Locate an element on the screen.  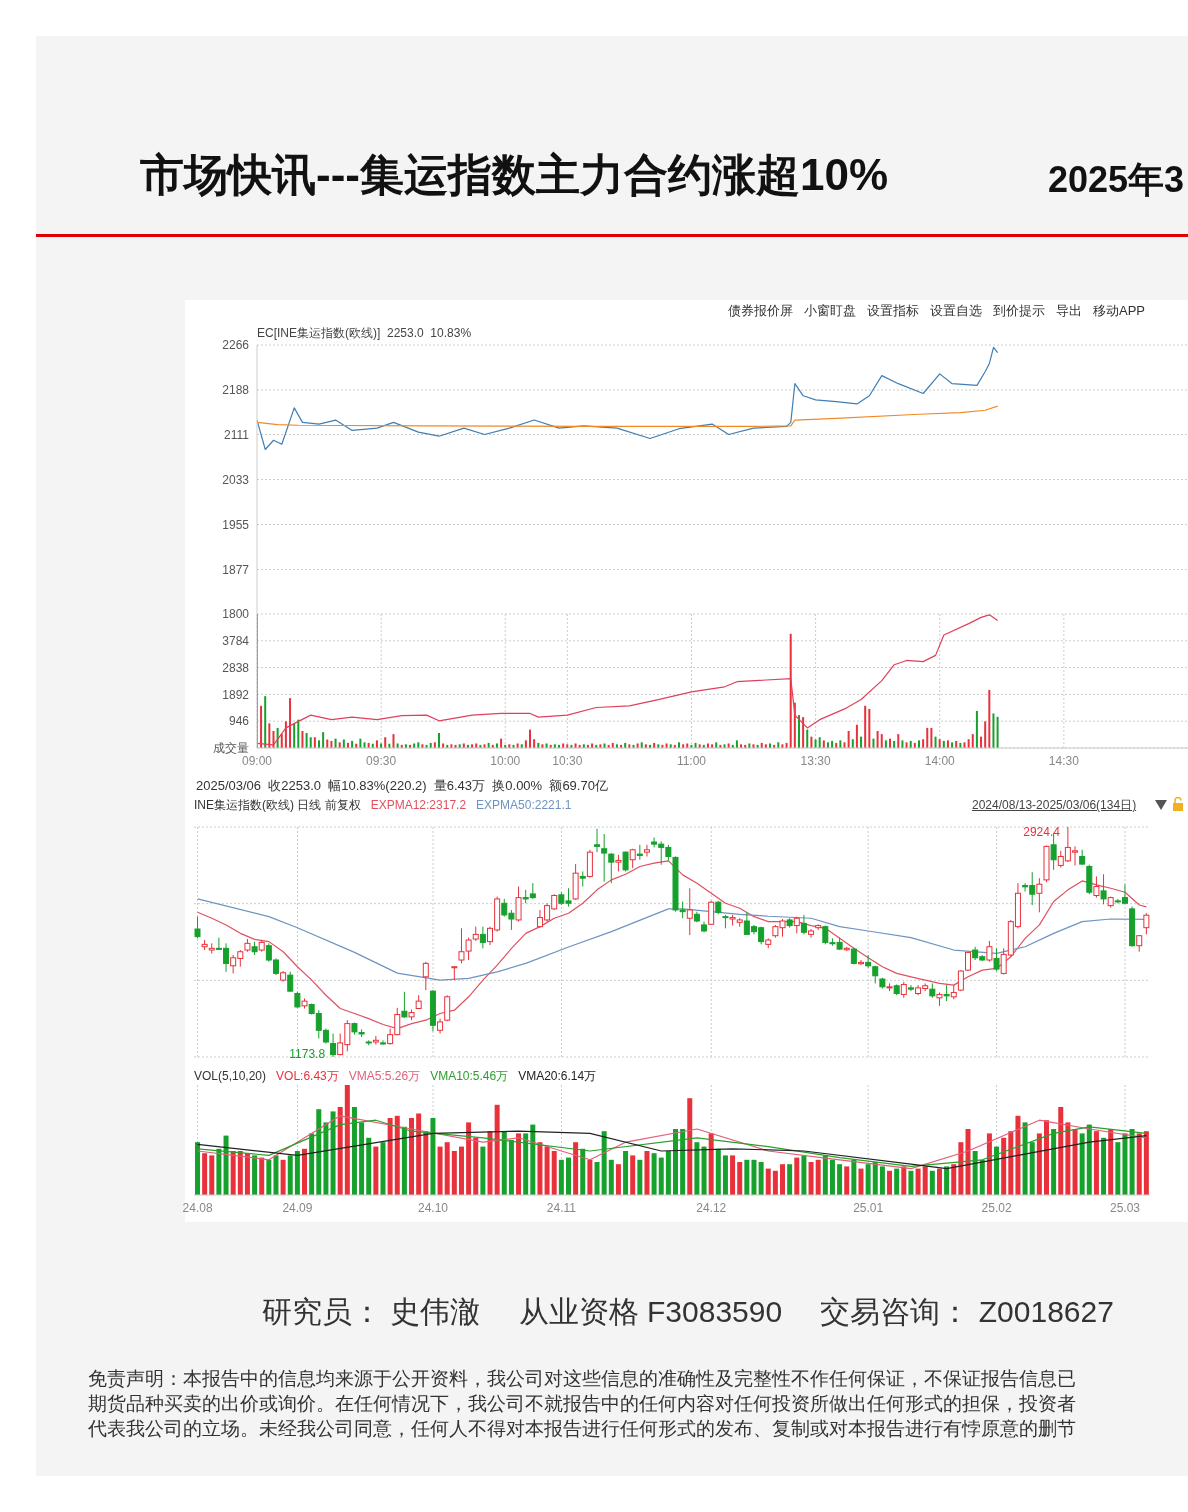
y-tick-label: 946 is located at coordinates (239, 721).